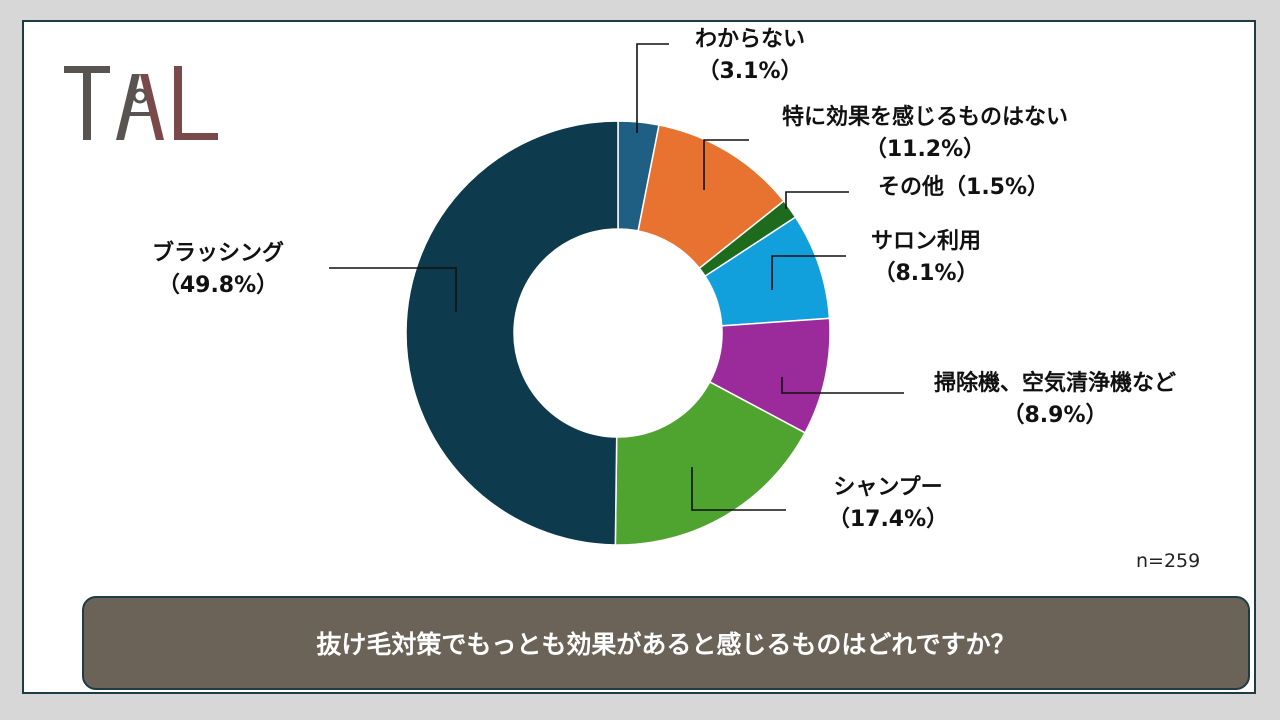  Describe the element at coordinates (911, 187) in the screenshot. I see `slice-name: その他` at that location.